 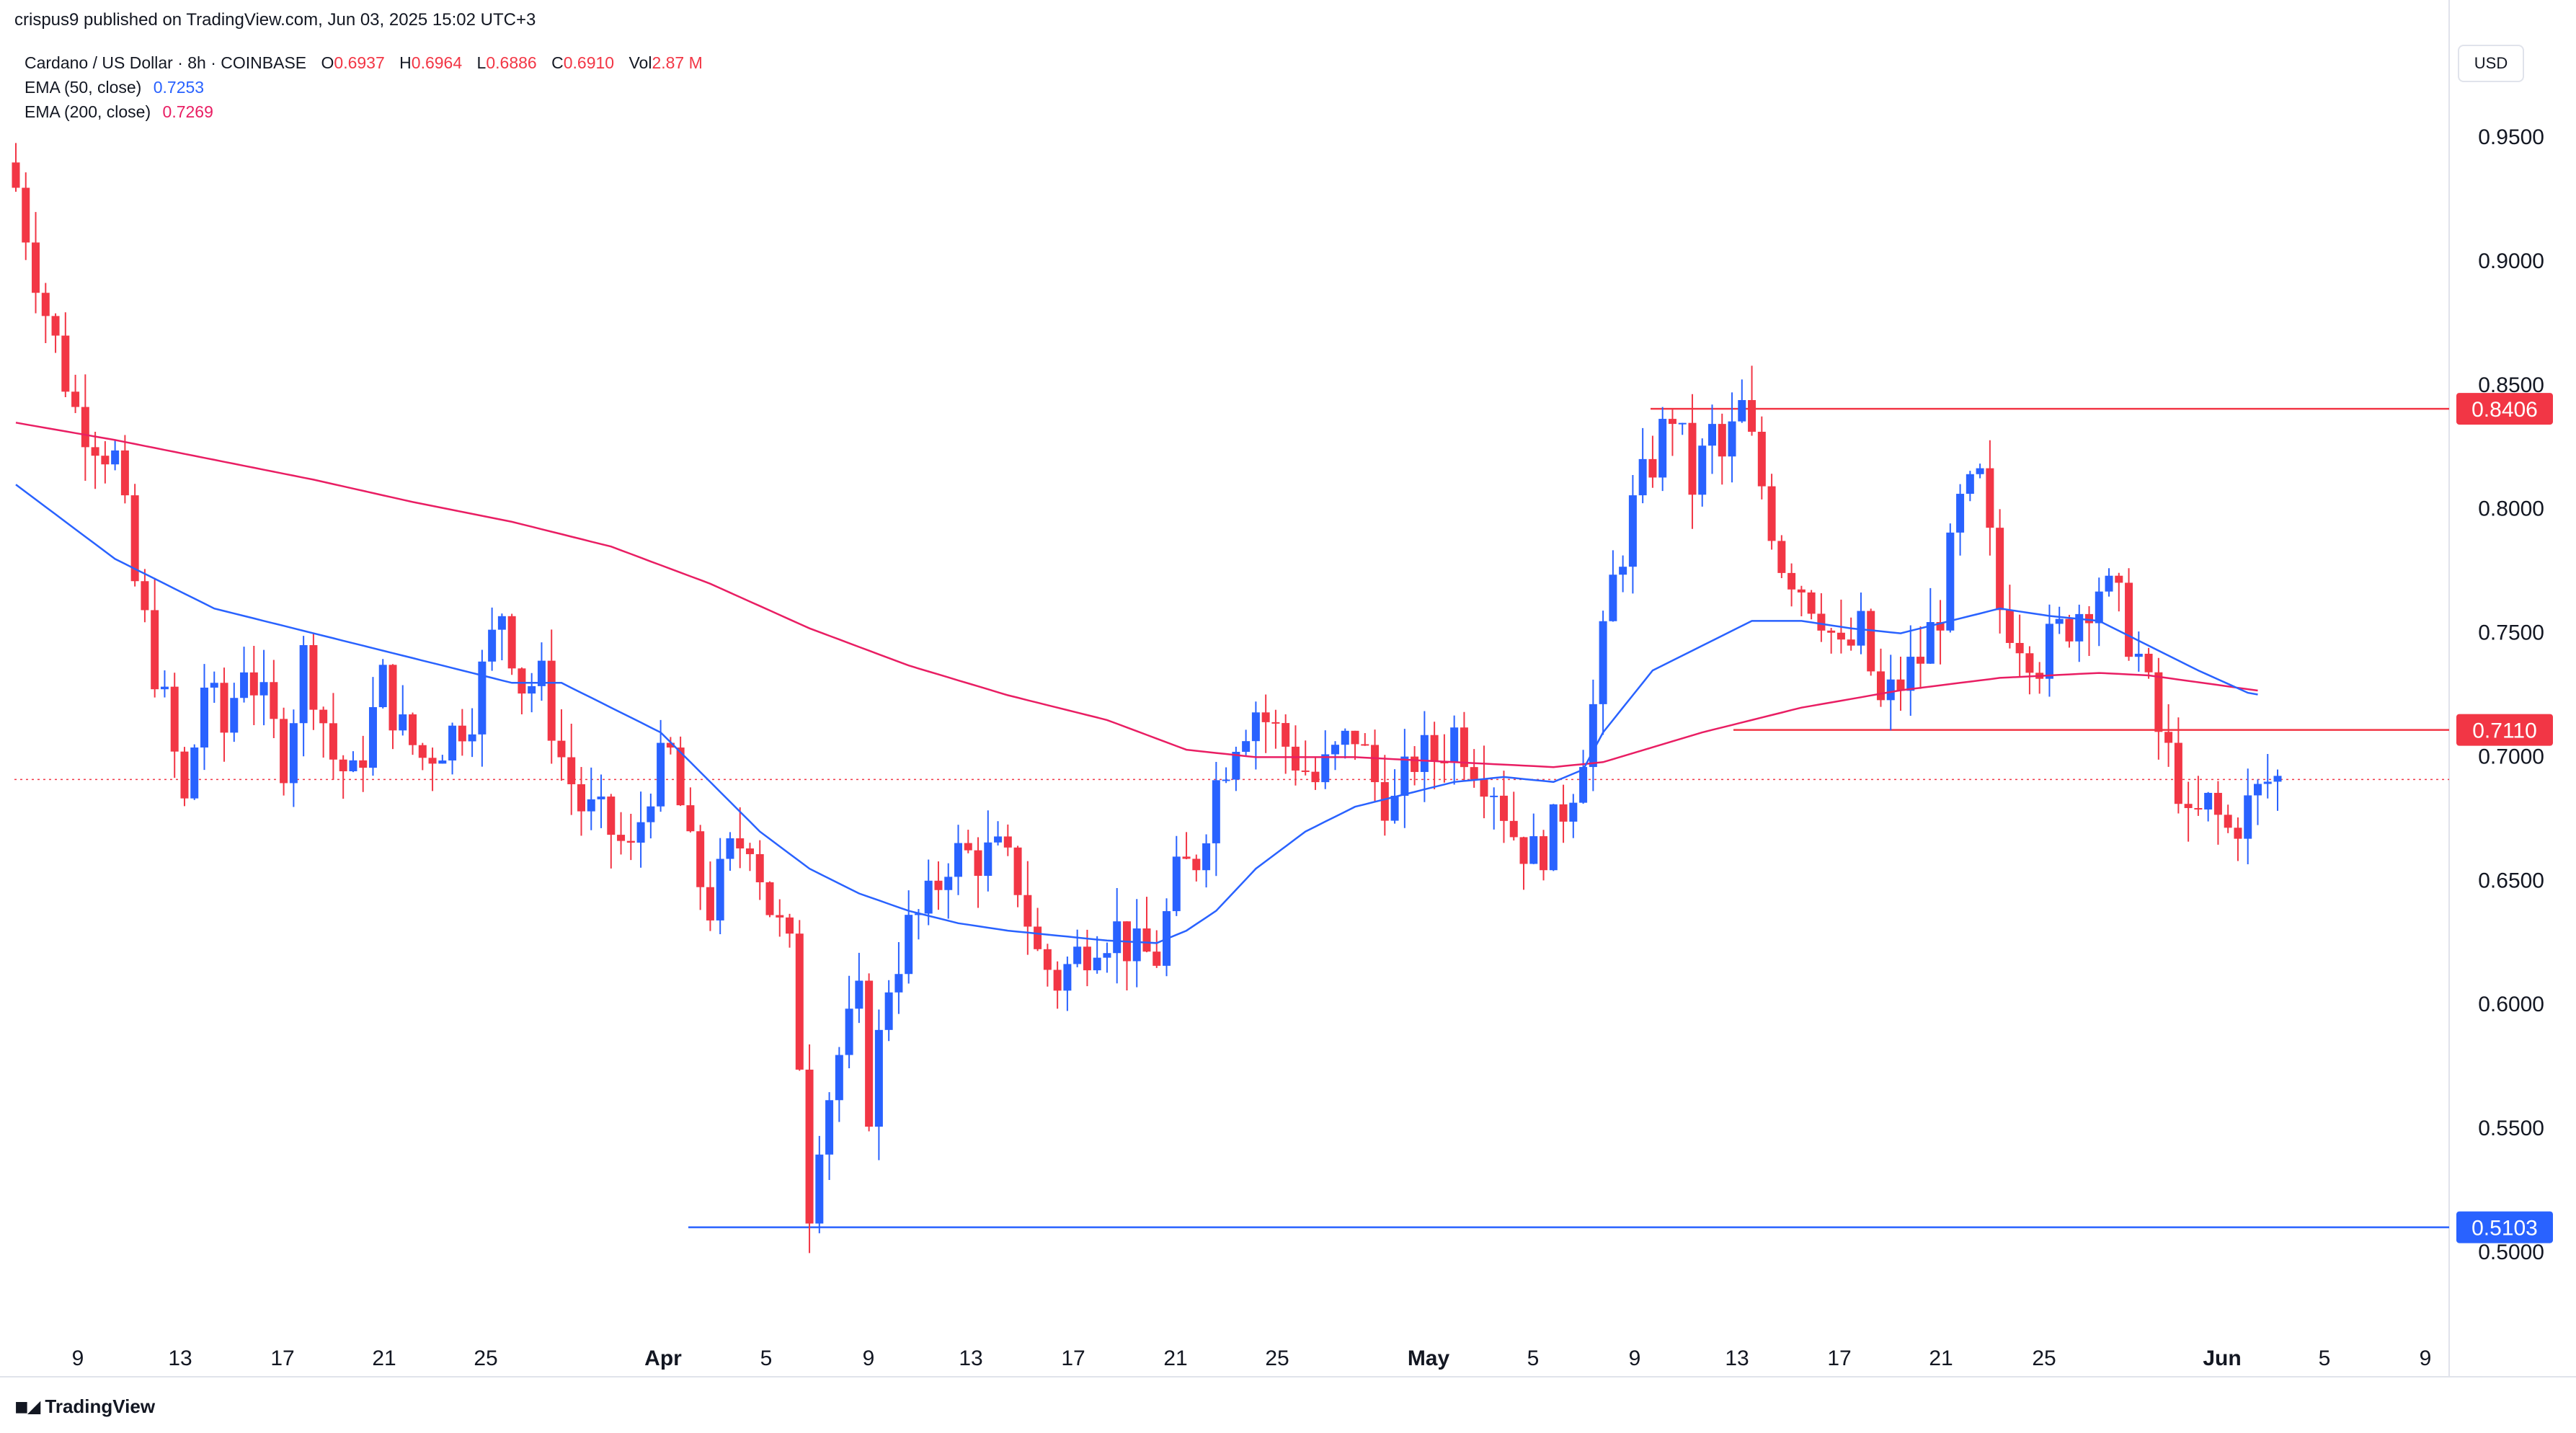 What do you see at coordinates (1252, 1358) in the screenshot?
I see `time-axis: 9 13 17 21 25 Apr 5 9 13 17 21 25 May 5 9 13 17 21 25 Jun 5 9` at bounding box center [1252, 1358].